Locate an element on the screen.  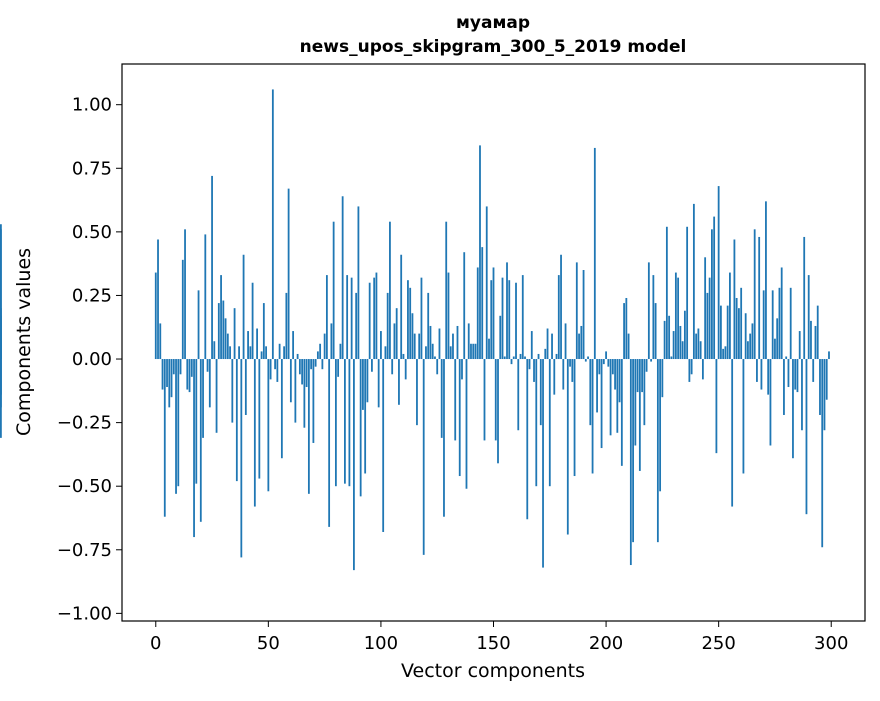
y-tick-label: 0.50 is located at coordinates (92, 232).